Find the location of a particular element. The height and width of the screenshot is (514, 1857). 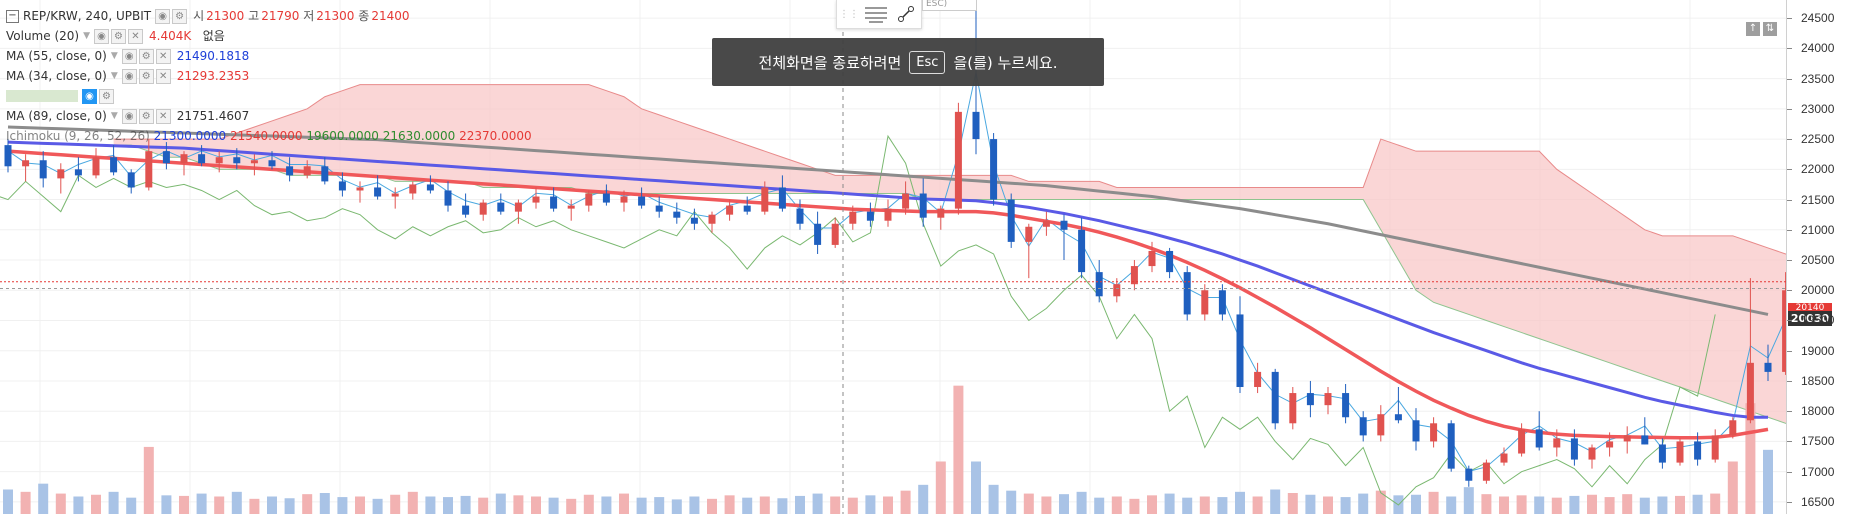

axis-buttons: ↑ ⇅ is located at coordinates (1761, 29).